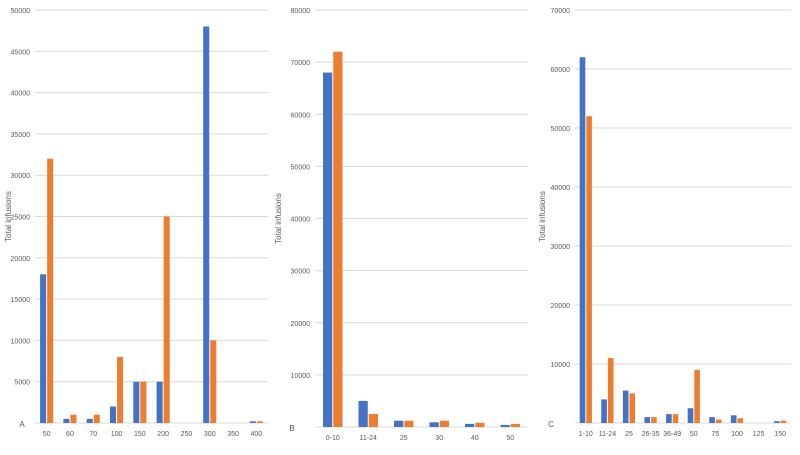  I want to click on x-tick-label: 60, so click(70, 434).